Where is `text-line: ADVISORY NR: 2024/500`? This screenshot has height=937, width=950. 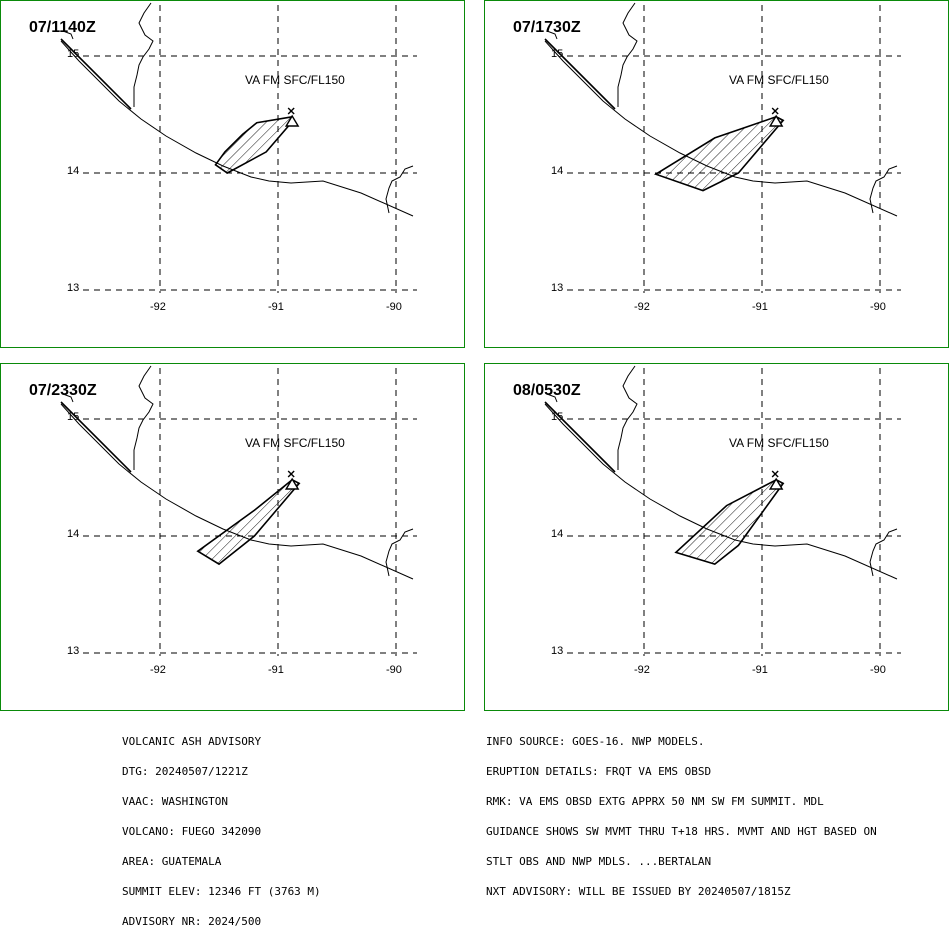 text-line: ADVISORY NR: 2024/500 is located at coordinates (192, 921).